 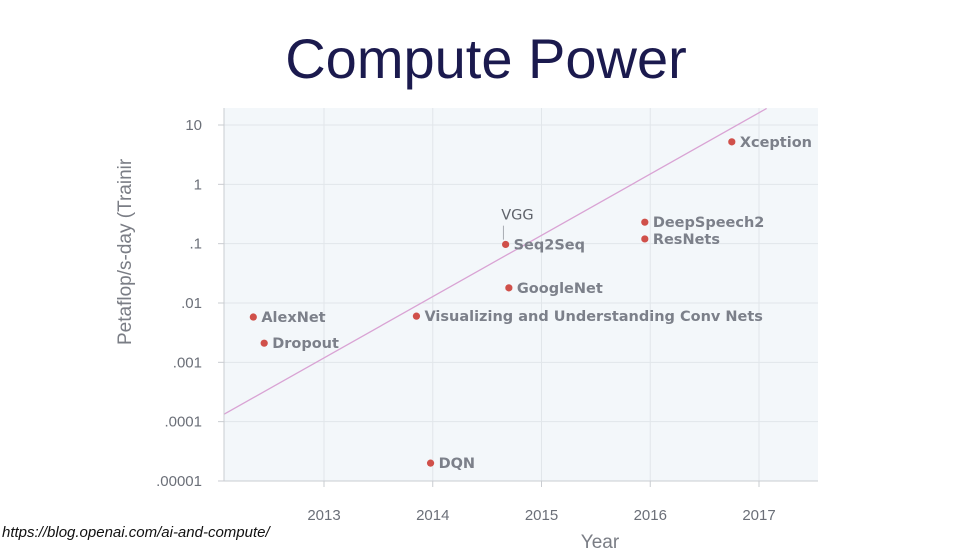 What do you see at coordinates (125, 251) in the screenshot?
I see `y-axis-label: Petaflop/s-day (Trainir` at bounding box center [125, 251].